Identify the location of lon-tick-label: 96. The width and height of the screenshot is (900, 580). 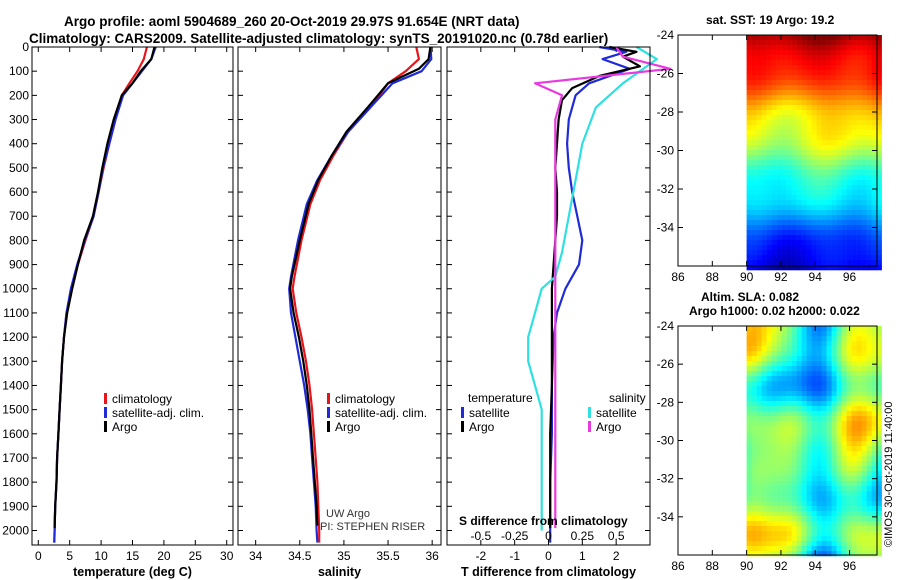
(850, 566).